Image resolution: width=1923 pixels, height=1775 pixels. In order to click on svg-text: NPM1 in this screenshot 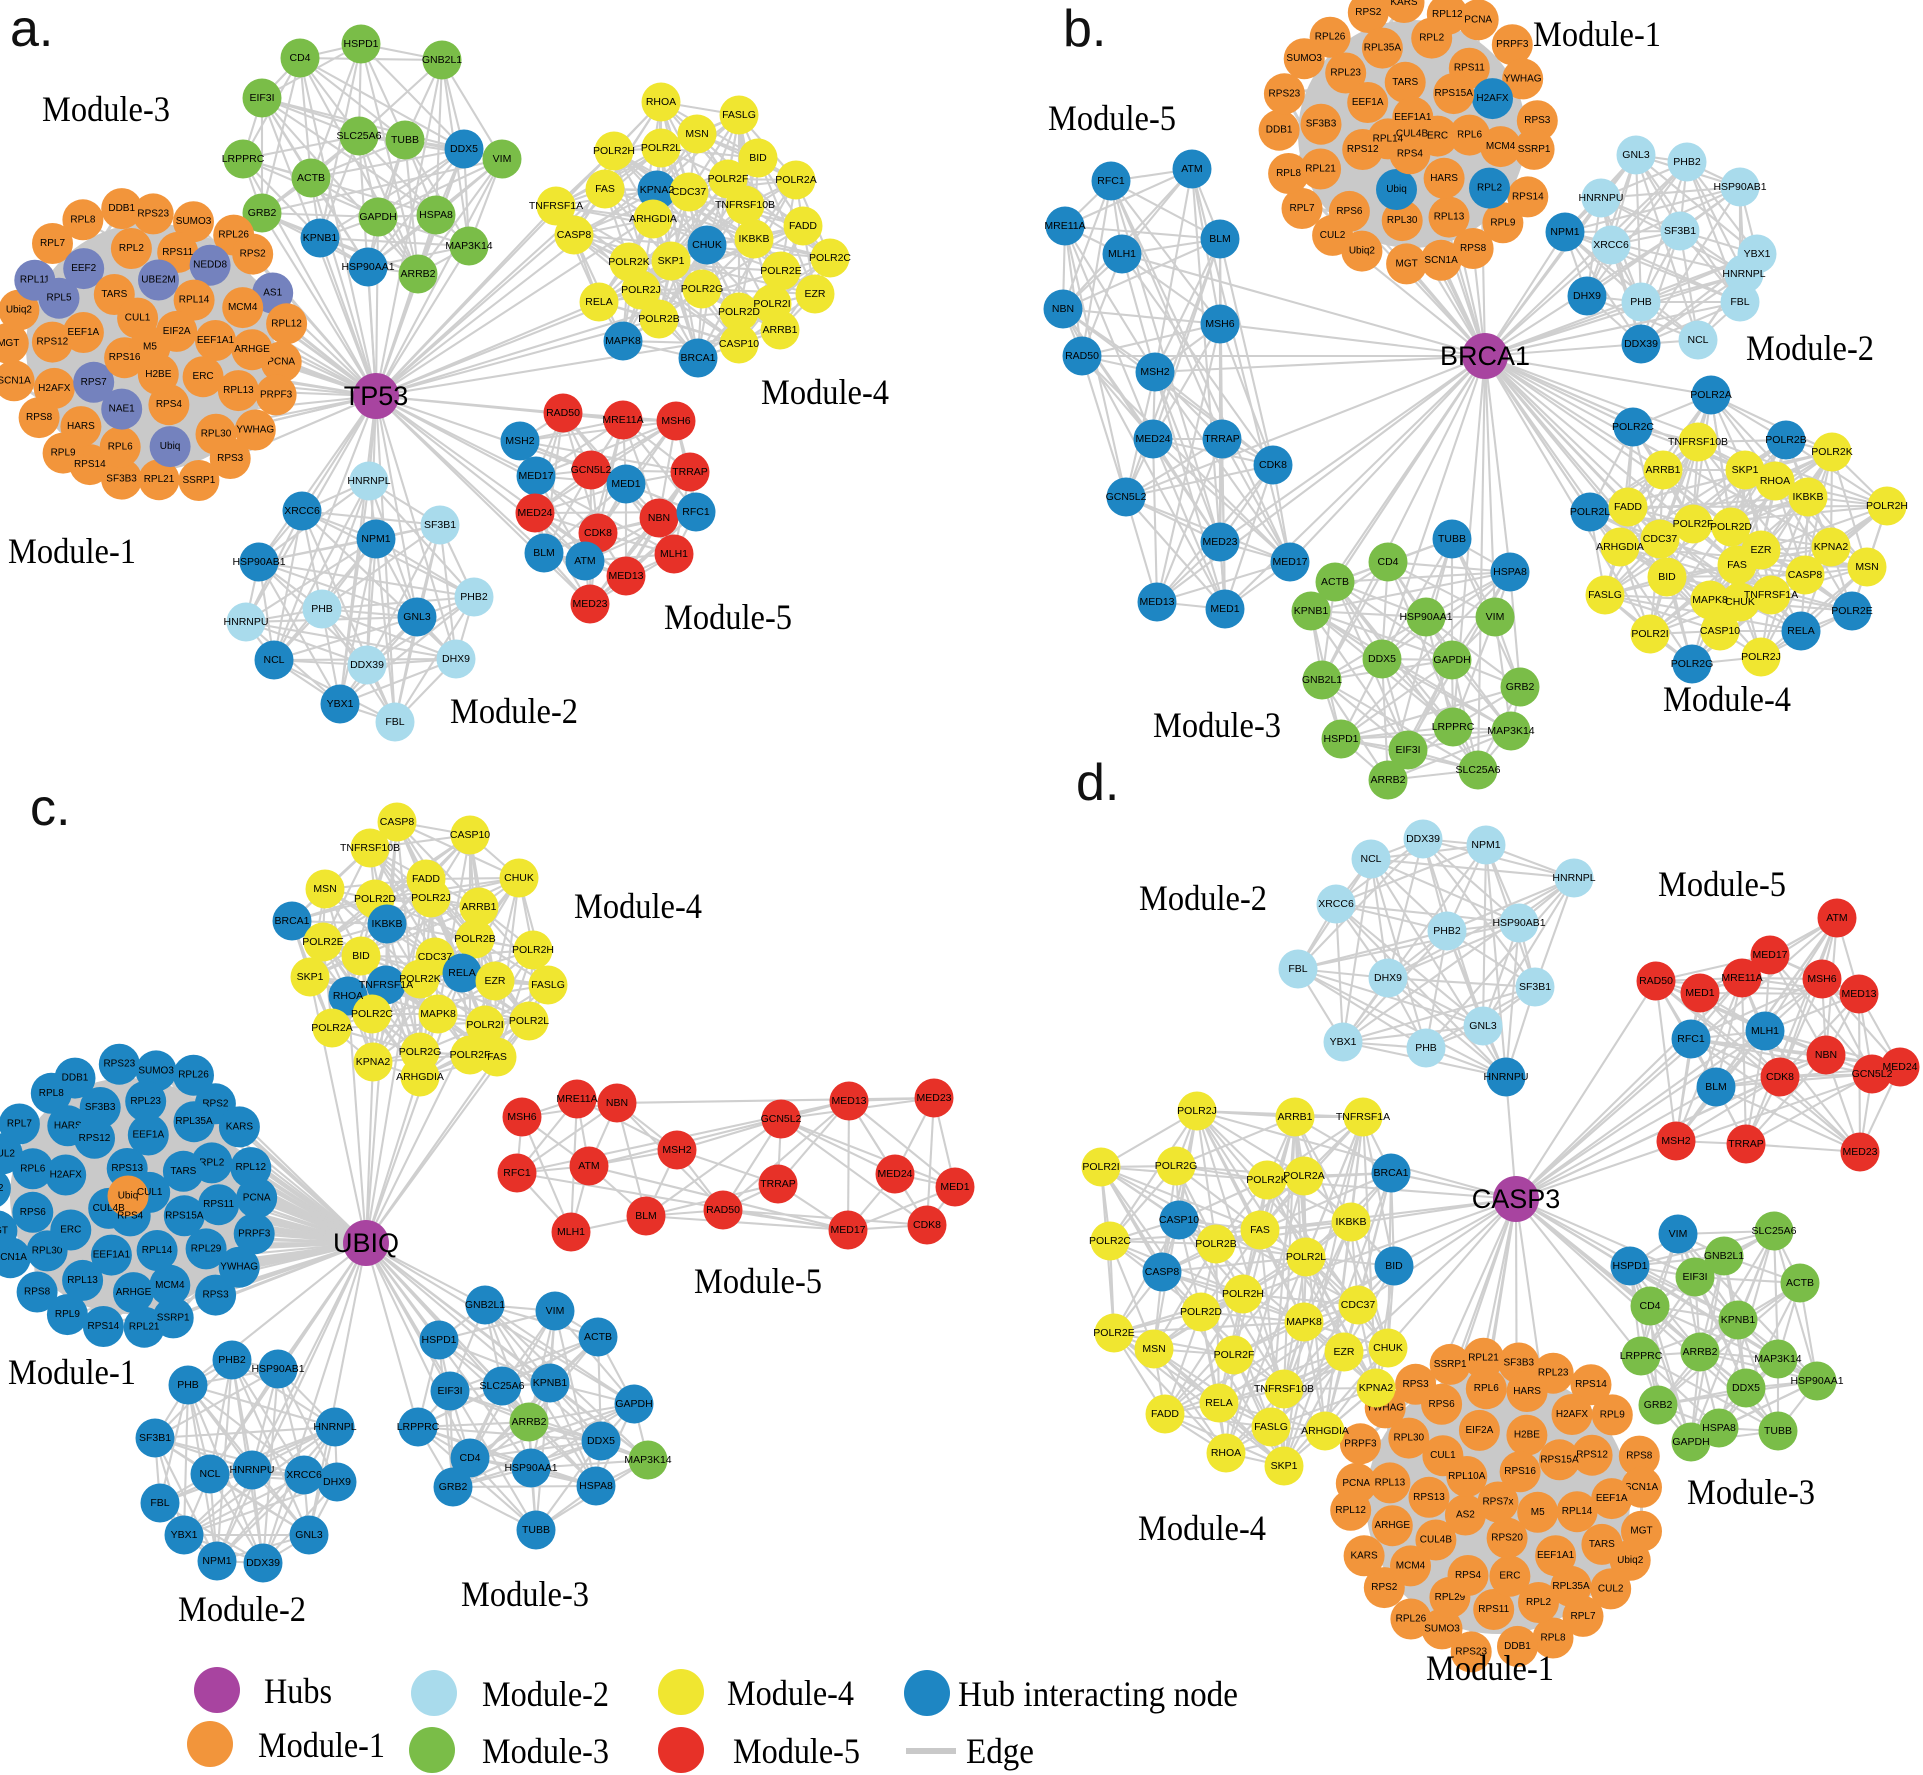, I will do `click(216, 1561)`.